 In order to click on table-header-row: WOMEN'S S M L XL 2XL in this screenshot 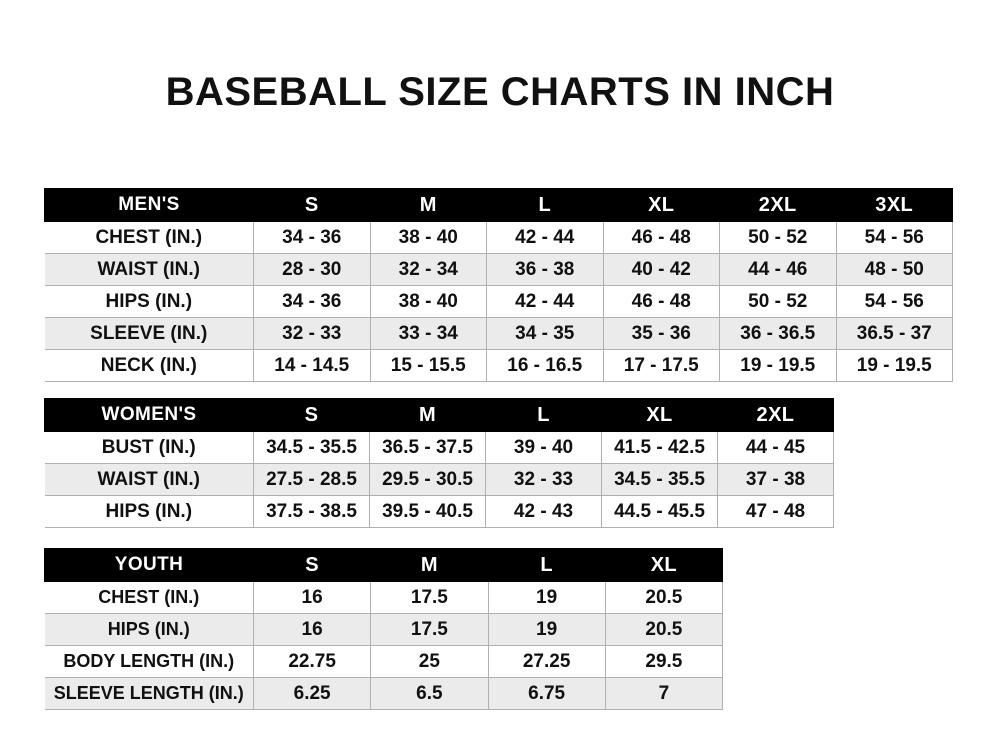, I will do `click(439, 415)`.